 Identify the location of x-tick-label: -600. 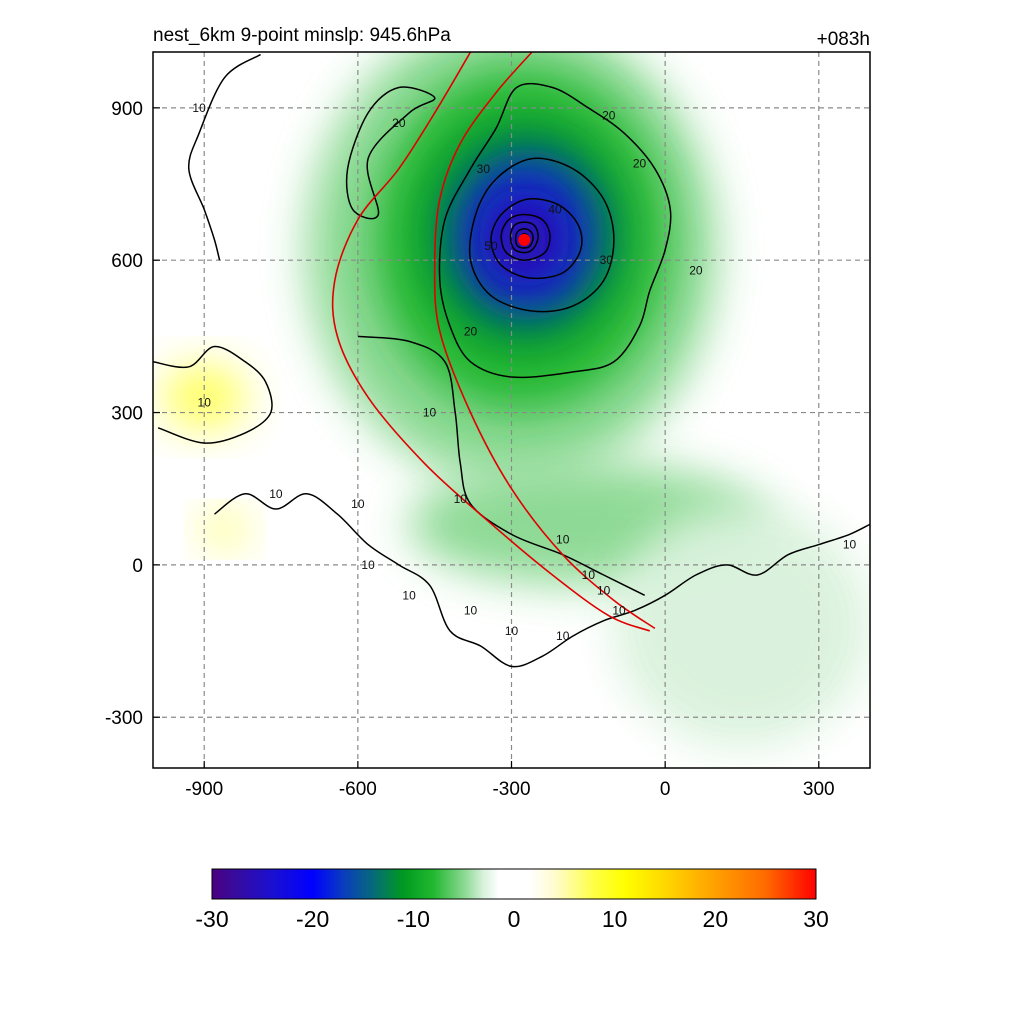
(358, 789).